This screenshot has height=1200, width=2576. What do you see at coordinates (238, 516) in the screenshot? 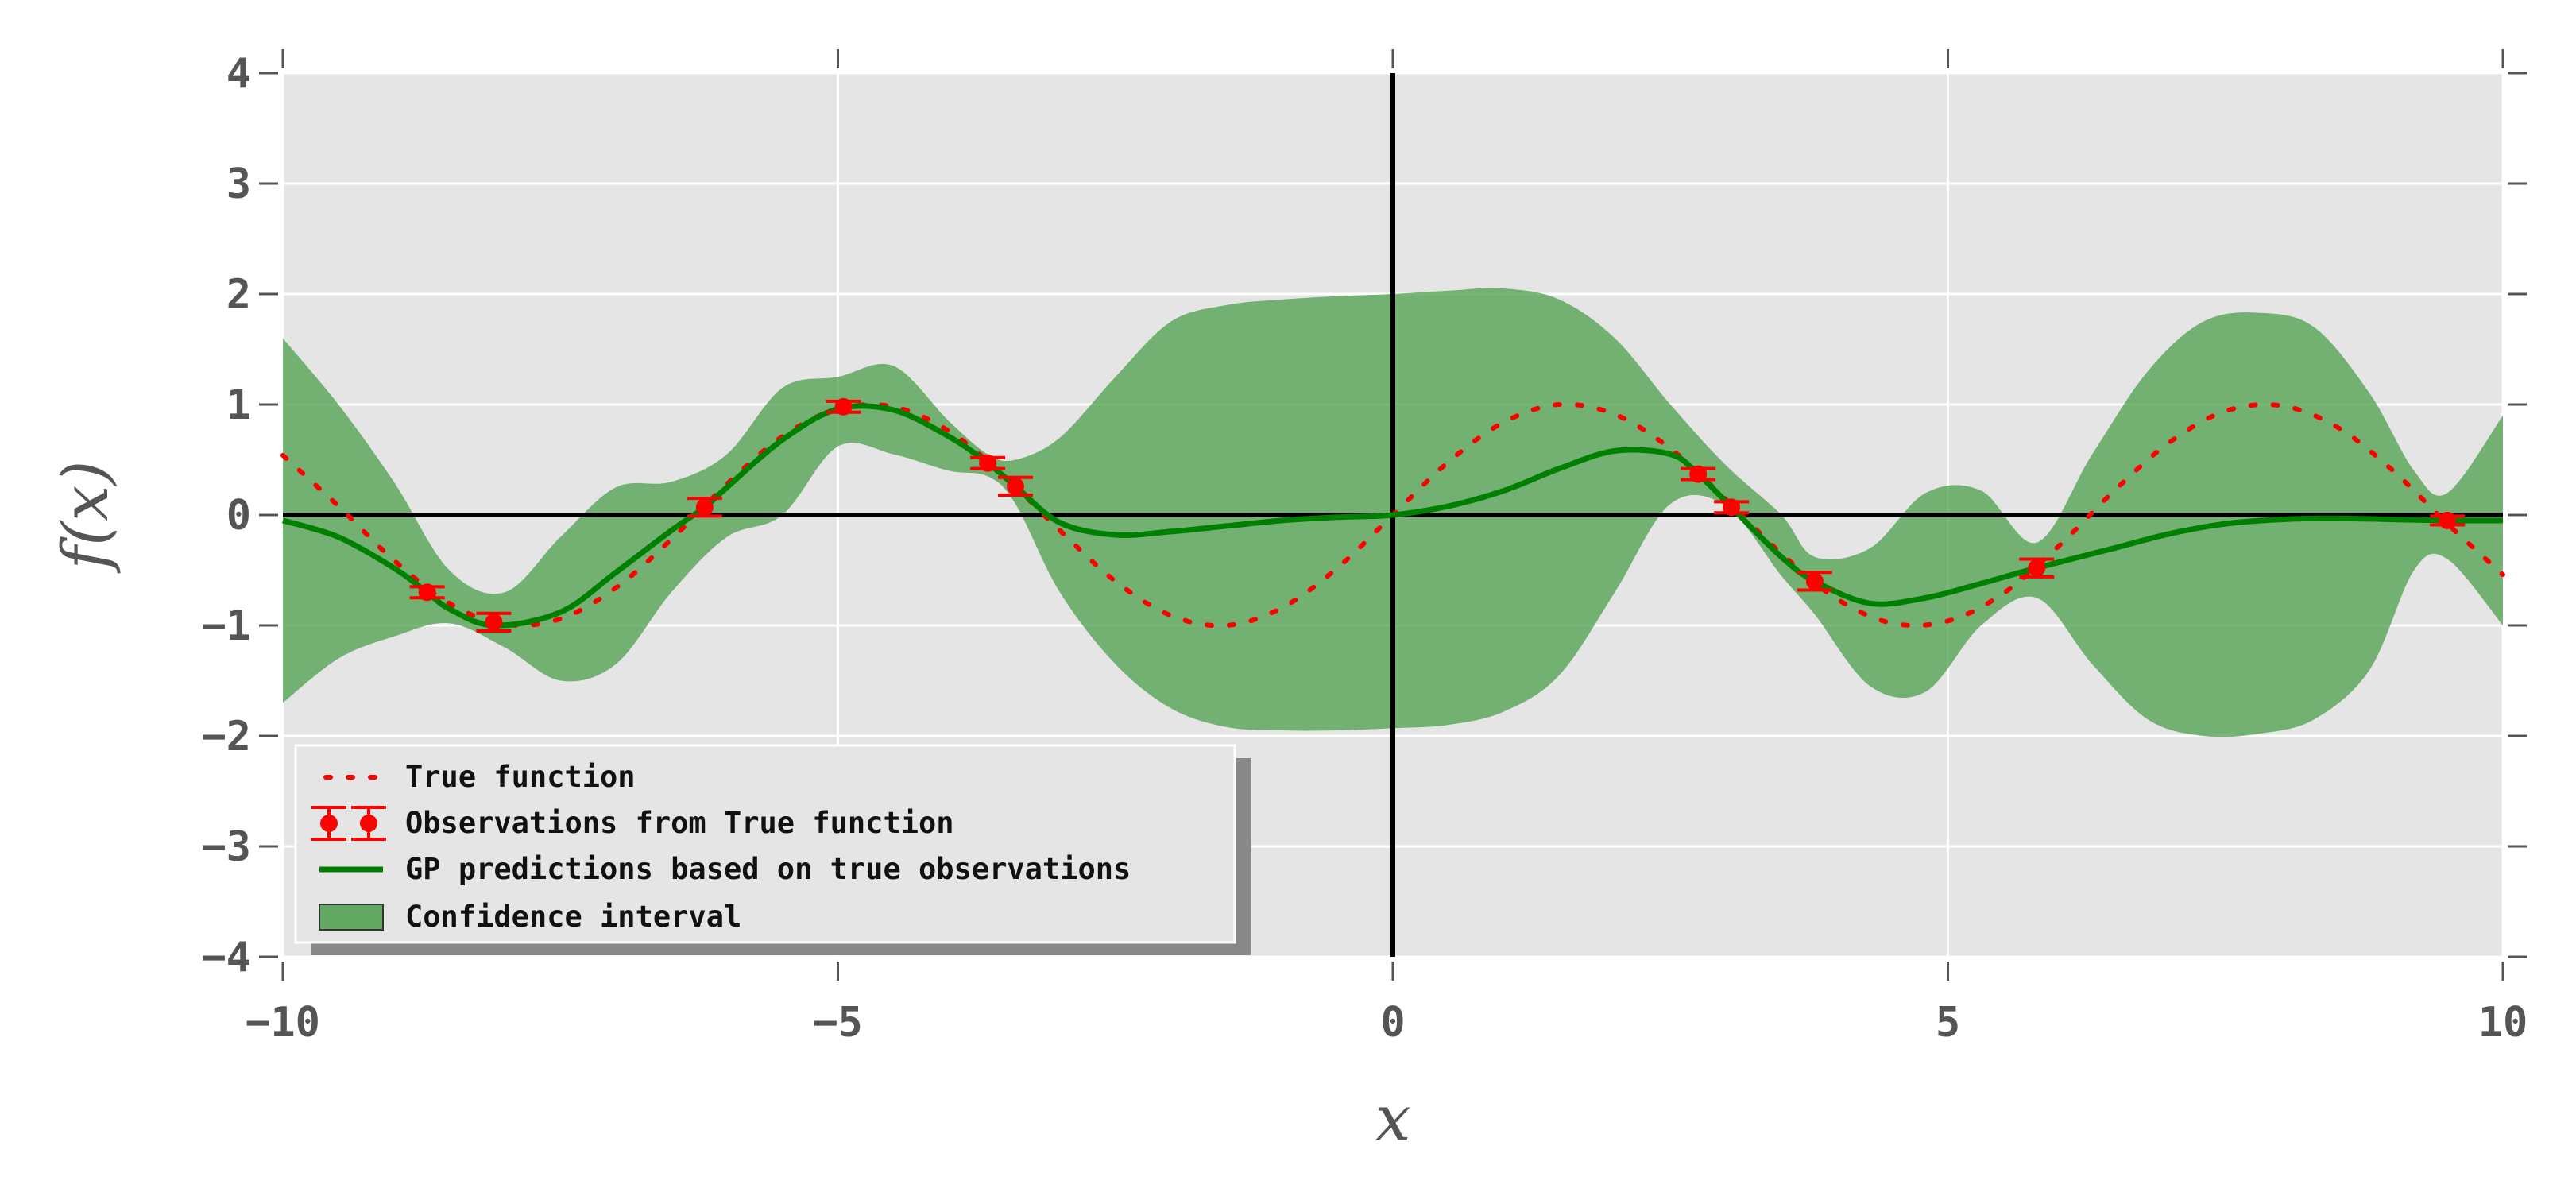
I see `y-tick-label: 0` at bounding box center [238, 516].